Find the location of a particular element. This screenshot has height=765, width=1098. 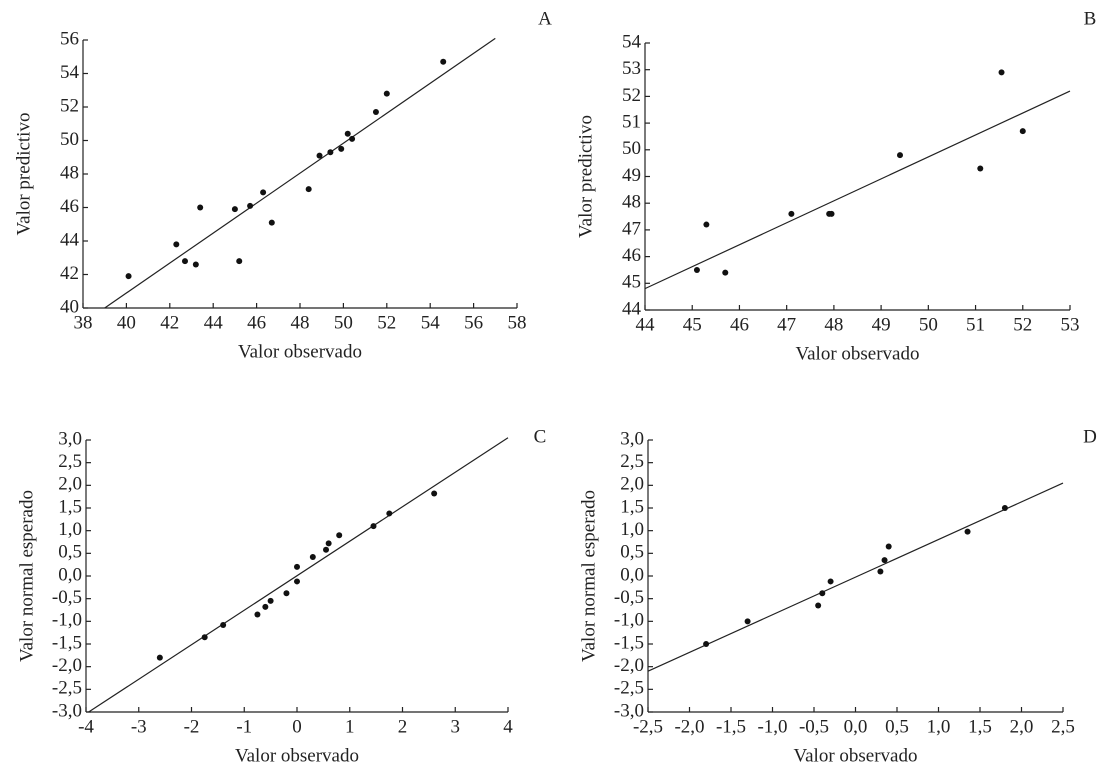

y-axis-title: Valor predictivo is located at coordinates (585, 176).